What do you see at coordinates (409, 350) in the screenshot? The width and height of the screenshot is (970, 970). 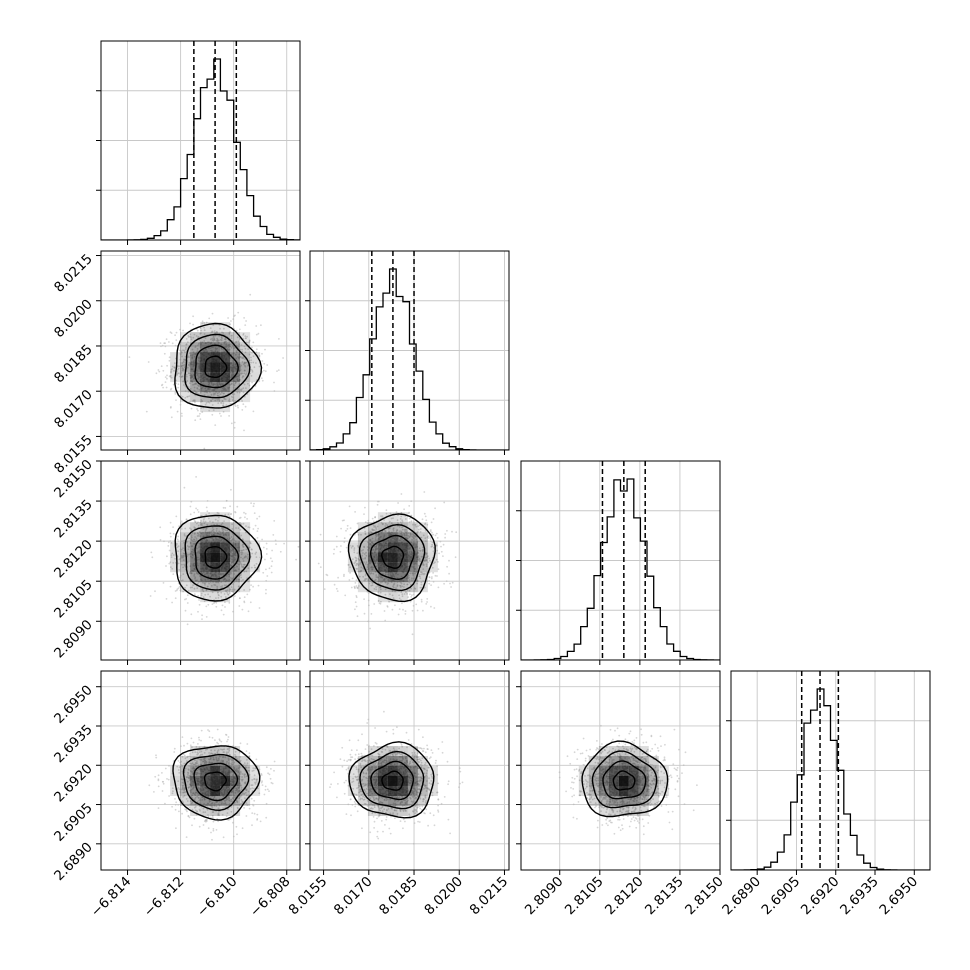 I see `panel-content` at bounding box center [409, 350].